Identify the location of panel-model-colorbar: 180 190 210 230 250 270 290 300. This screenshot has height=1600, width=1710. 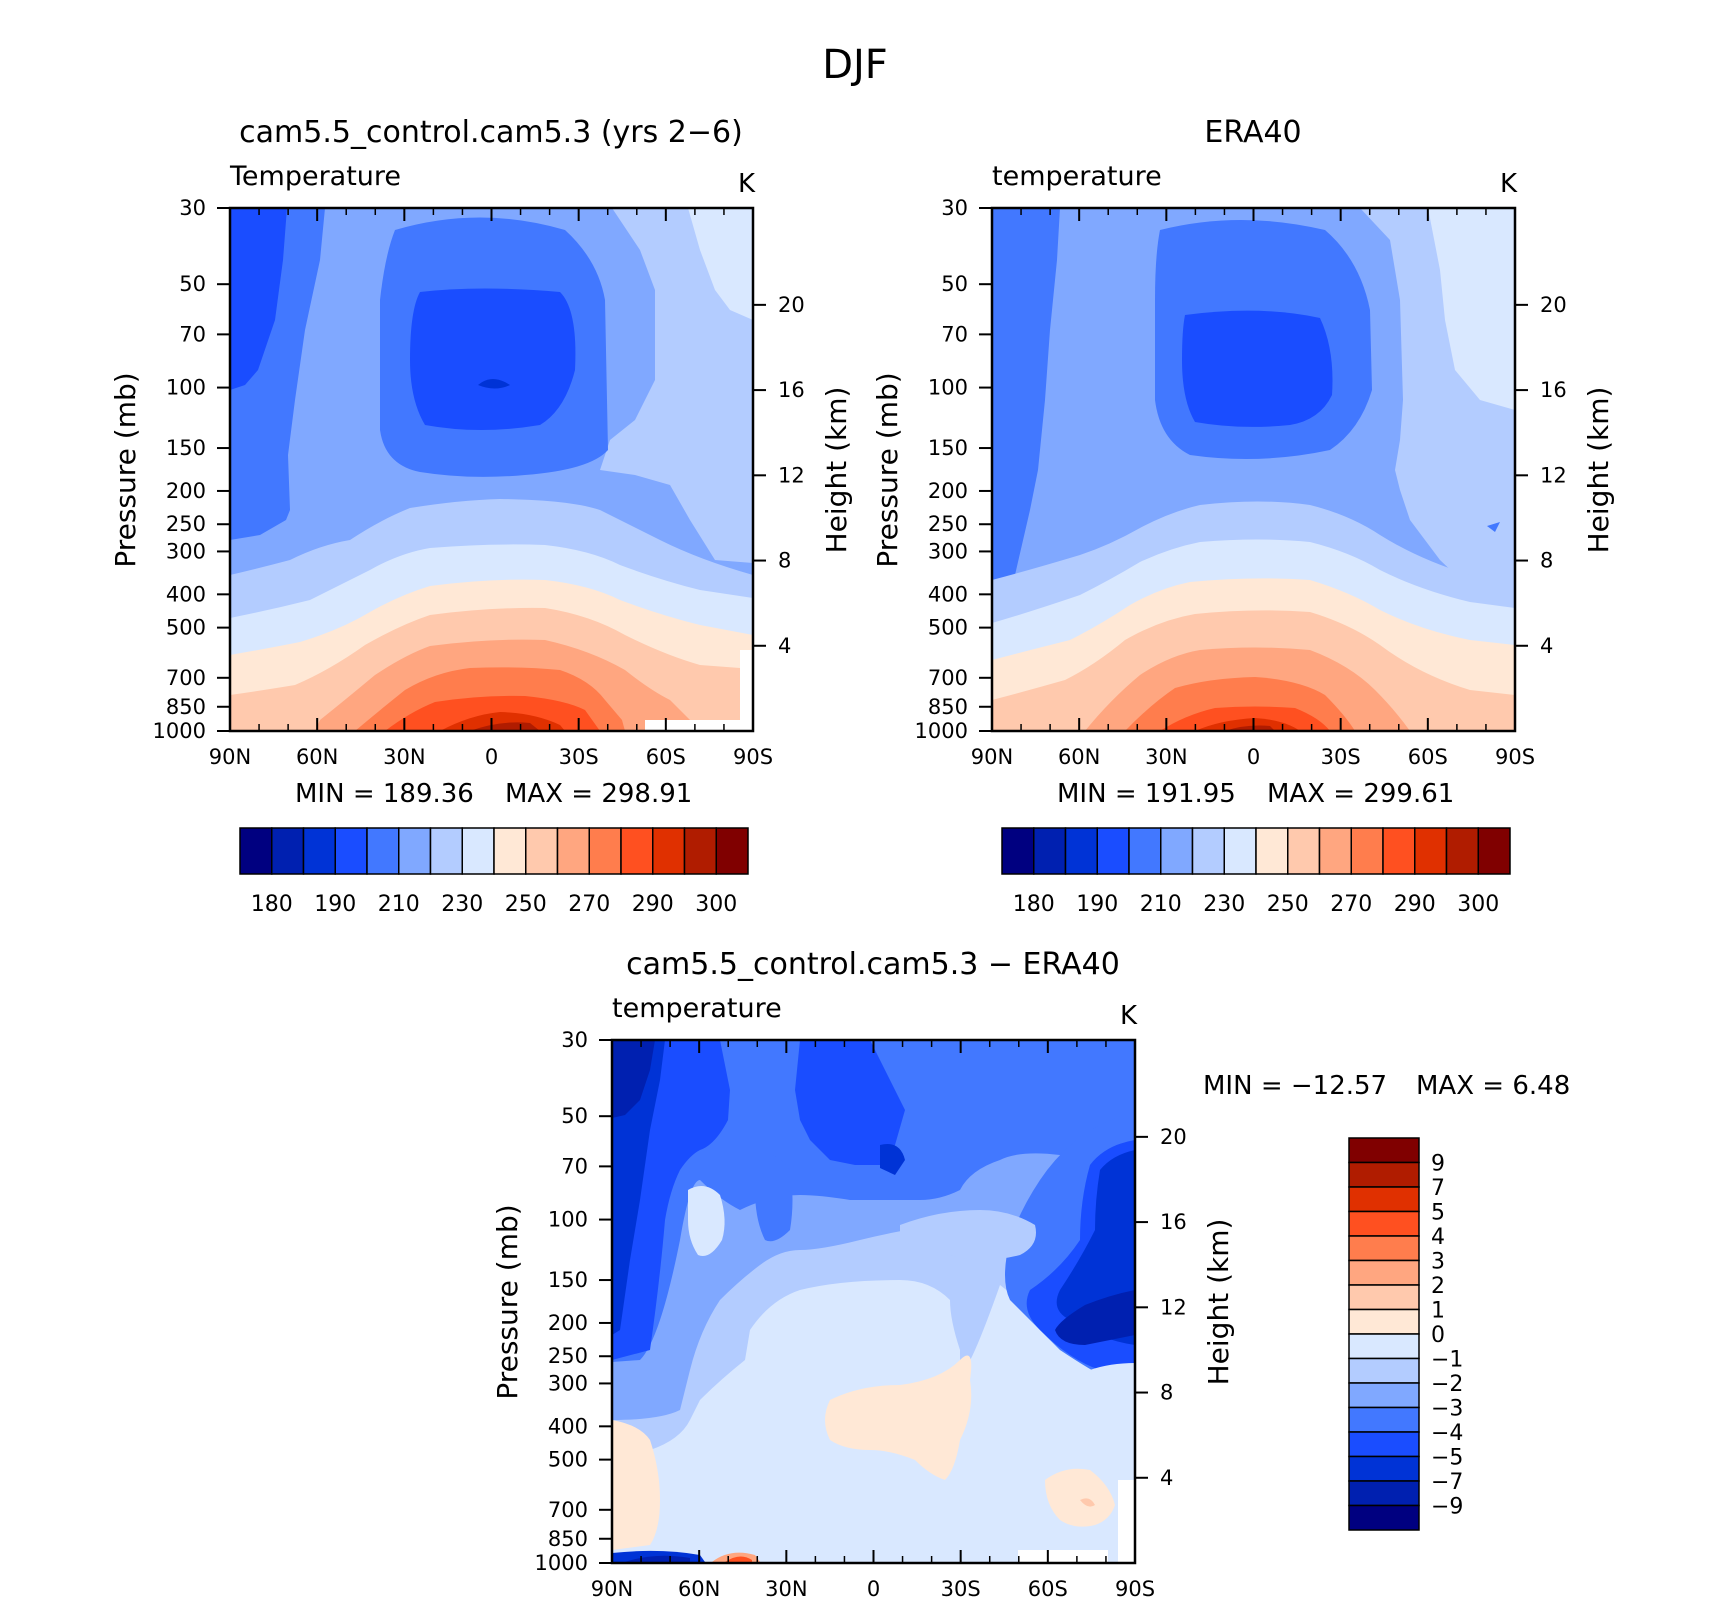
(494, 872).